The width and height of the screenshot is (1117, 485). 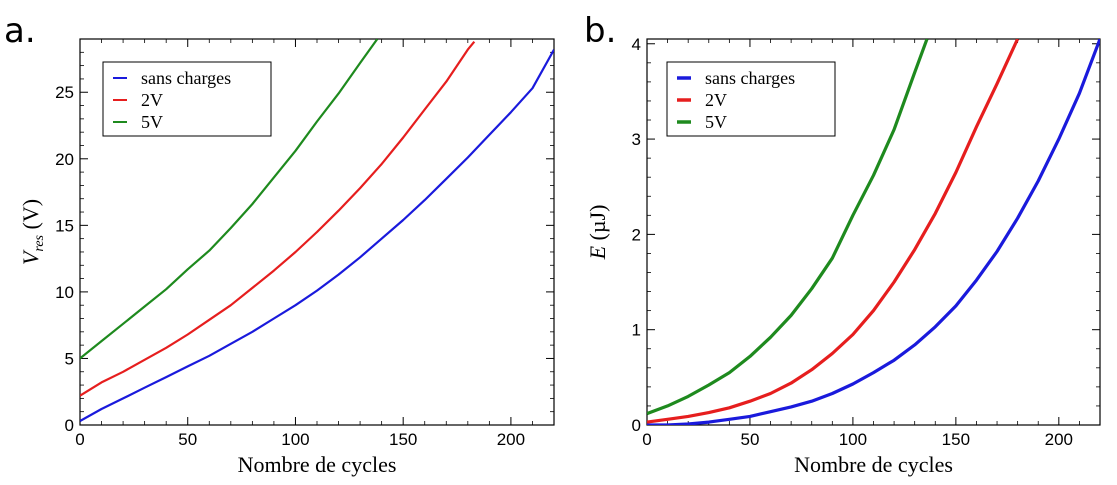 I want to click on y-axis-title: E (µJ), so click(x=597, y=233).